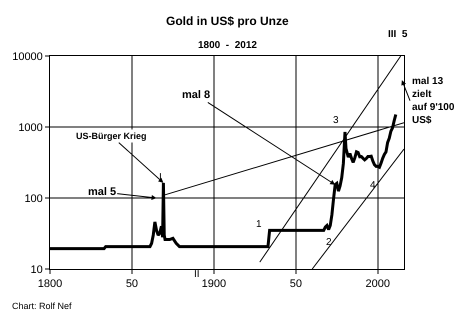 Image resolution: width=464 pixels, height=324 pixels. What do you see at coordinates (196, 95) in the screenshot?
I see `annotation: mal 8` at bounding box center [196, 95].